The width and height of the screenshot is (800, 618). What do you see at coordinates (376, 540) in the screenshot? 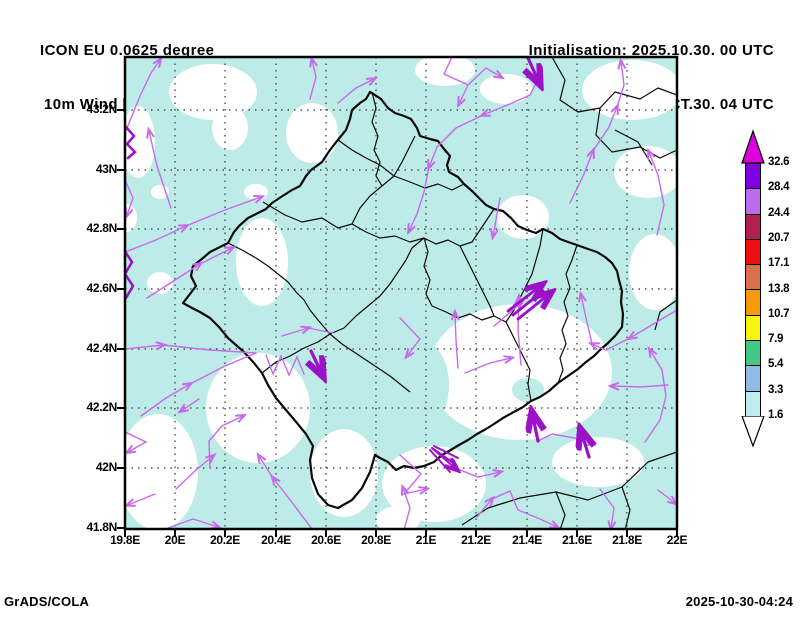
I see `lon-tick-label: 20.8E` at bounding box center [376, 540].